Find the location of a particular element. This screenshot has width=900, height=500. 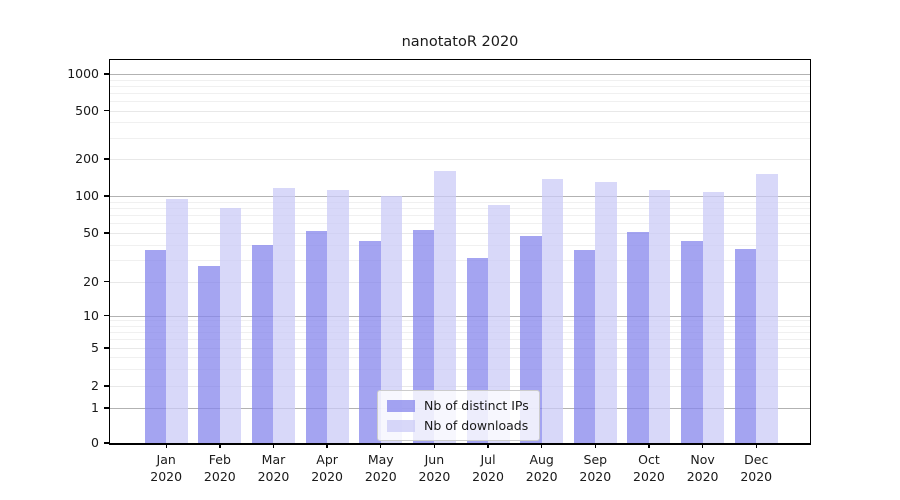

y-axis-tick-label: 0 is located at coordinates (95, 442).